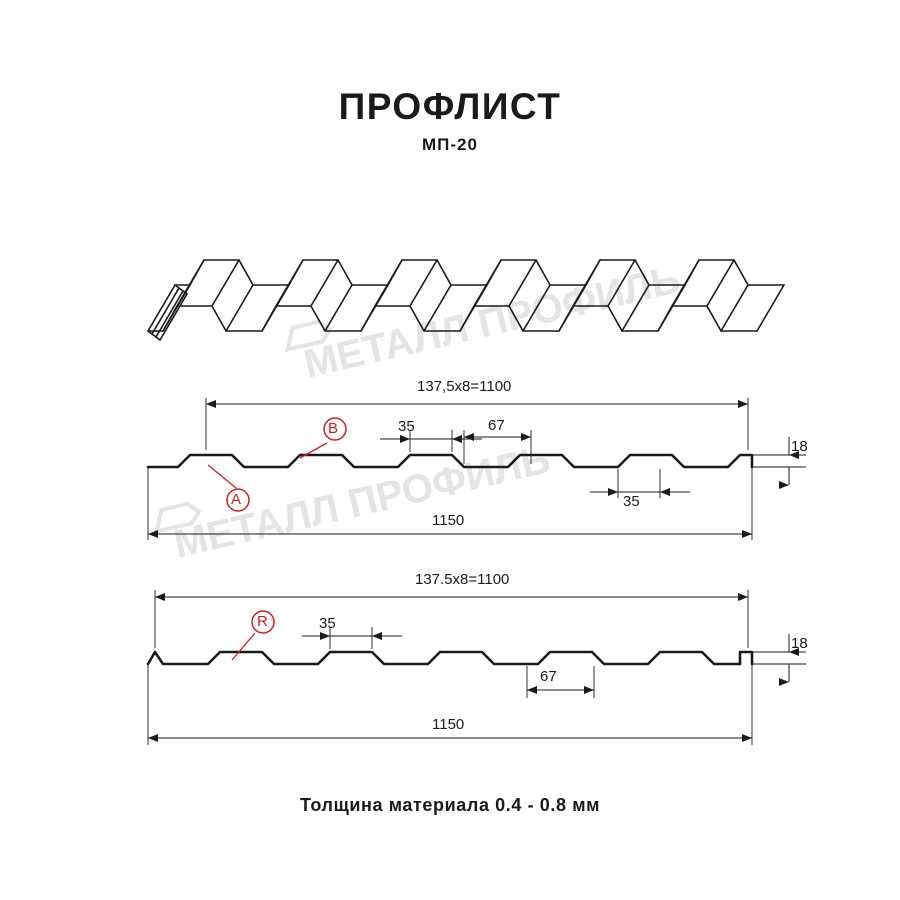  What do you see at coordinates (448, 520) in the screenshot?
I see `top-dimension-label-lower: 1150` at bounding box center [448, 520].